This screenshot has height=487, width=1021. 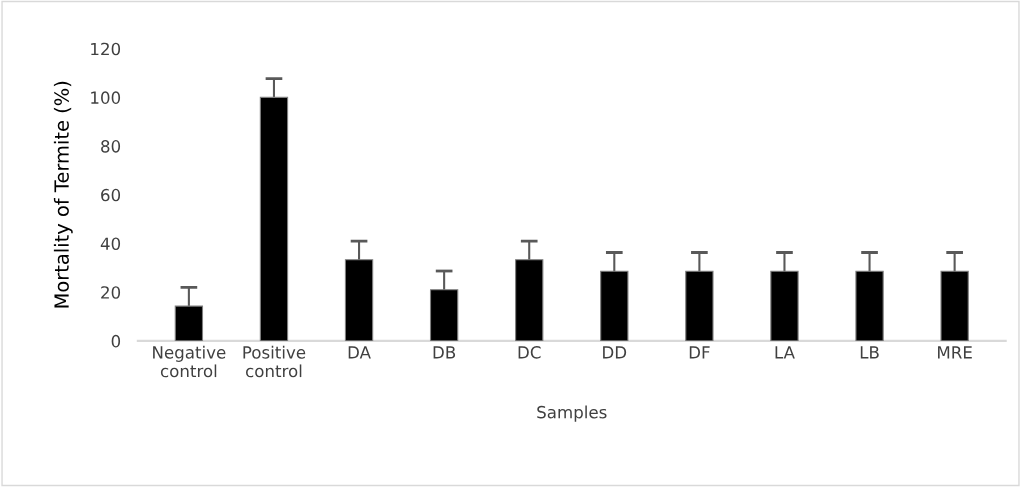 I want to click on x-tick-label: DC, so click(x=529, y=352).